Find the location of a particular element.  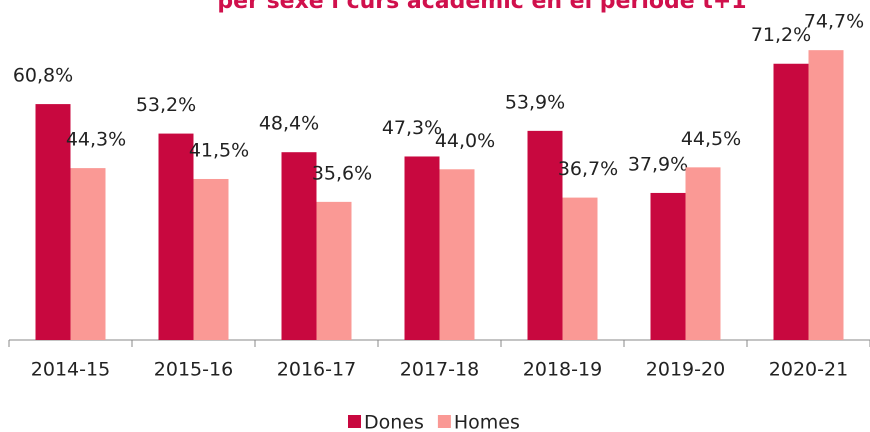

x-tick-label: 2019-20 is located at coordinates (685, 370).